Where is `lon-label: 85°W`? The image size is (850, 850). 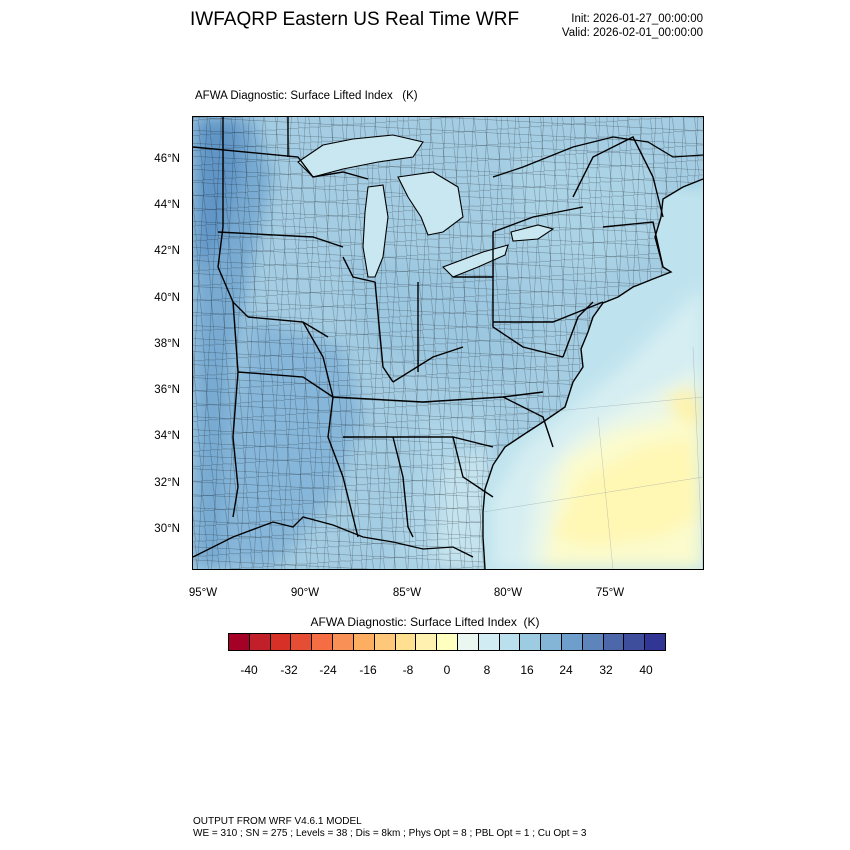
lon-label: 85°W is located at coordinates (407, 593).